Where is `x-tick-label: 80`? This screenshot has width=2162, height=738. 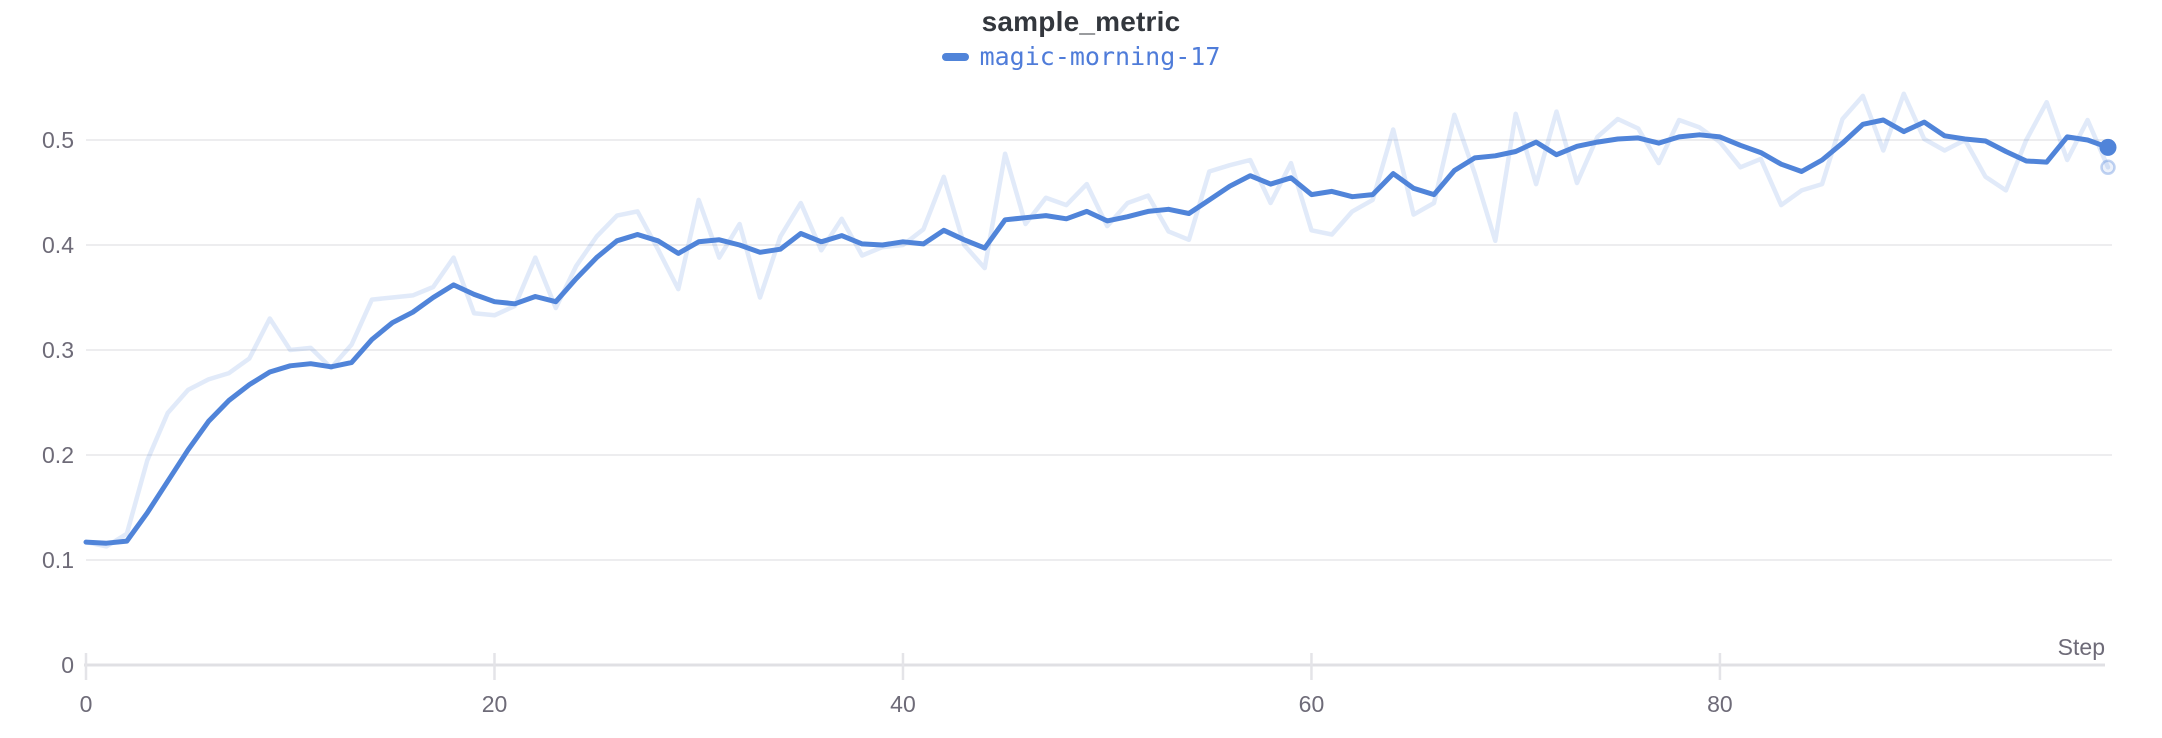 x-tick-label: 80 is located at coordinates (1720, 704).